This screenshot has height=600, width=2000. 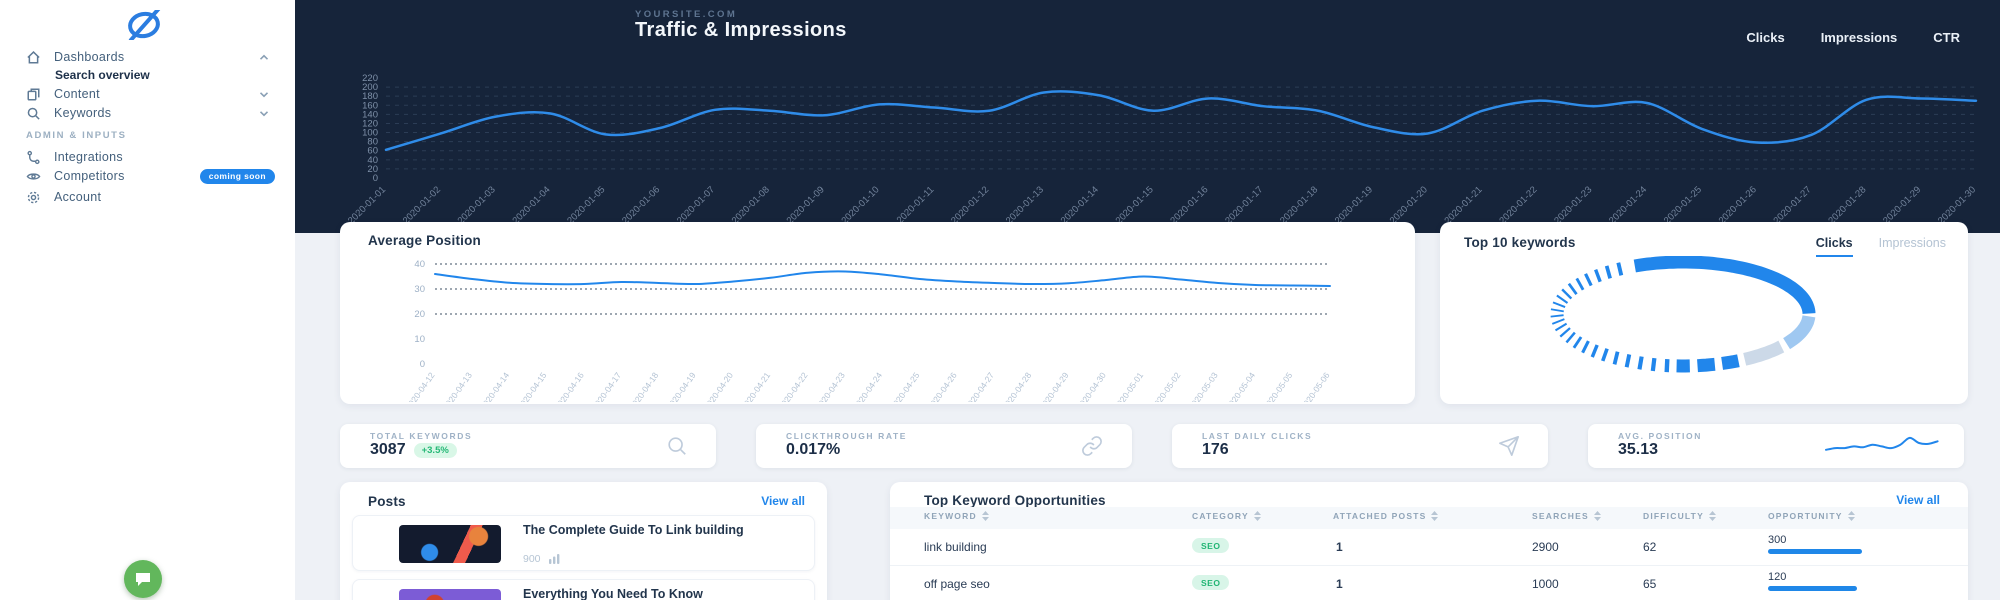 What do you see at coordinates (1135, 205) in the screenshot?
I see `svg-text: 2020-01-15` at bounding box center [1135, 205].